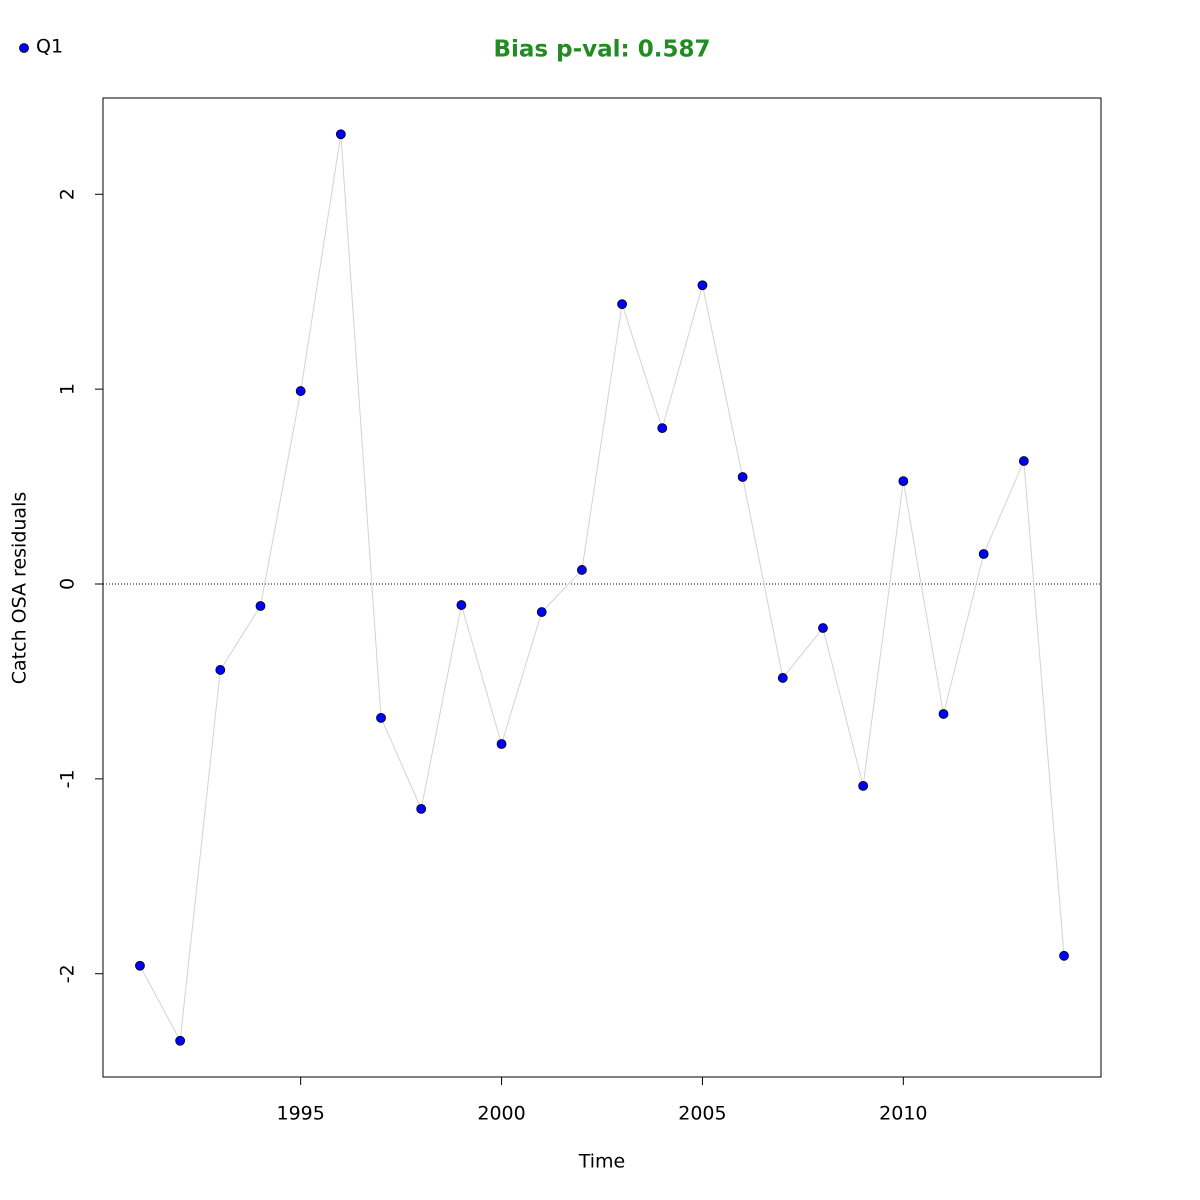 The height and width of the screenshot is (1200, 1200). Describe the element at coordinates (68, 389) in the screenshot. I see `y-tick-label: 1` at that location.